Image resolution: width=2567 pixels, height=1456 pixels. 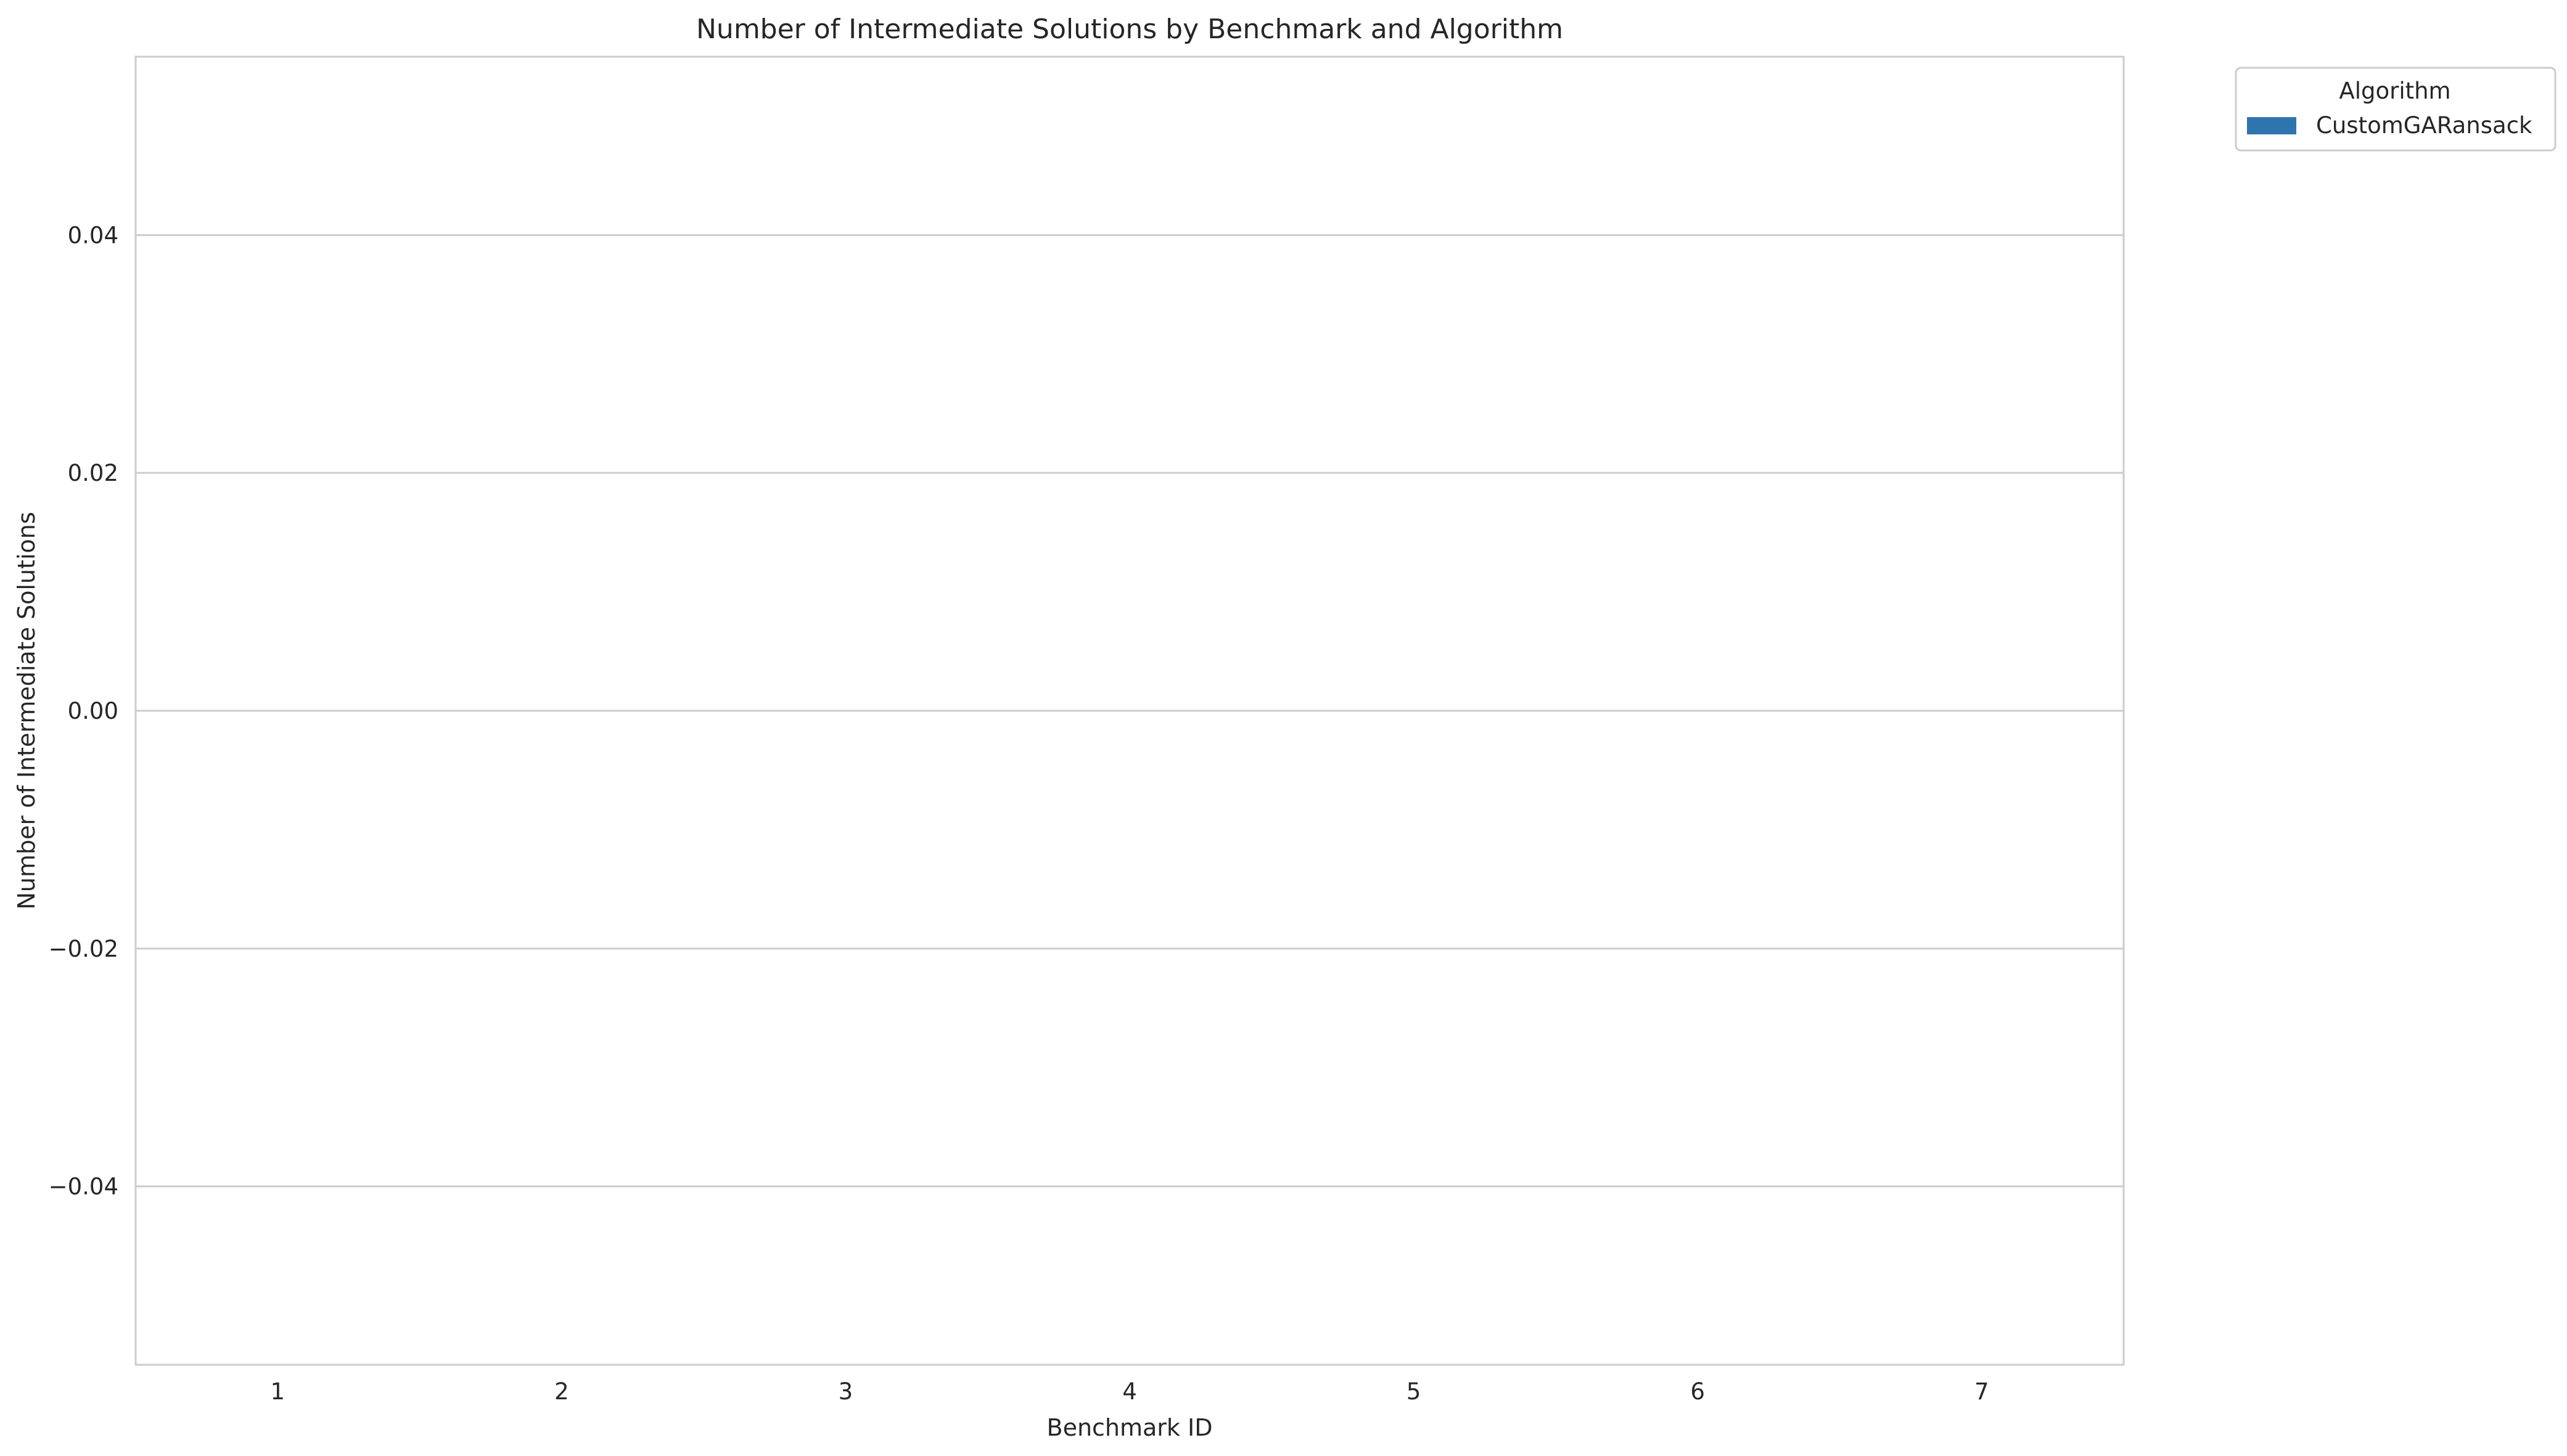 I want to click on x-axis-label: Benchmark ID, so click(x=1130, y=1428).